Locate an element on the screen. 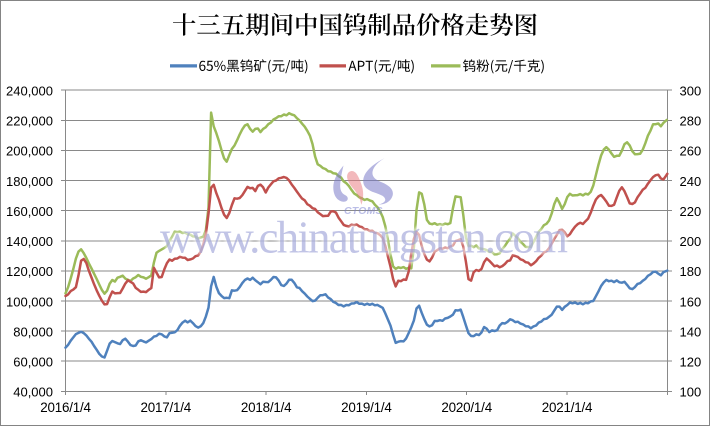 The height and width of the screenshot is (430, 710). svg-text: 2021/1/4 is located at coordinates (567, 407).